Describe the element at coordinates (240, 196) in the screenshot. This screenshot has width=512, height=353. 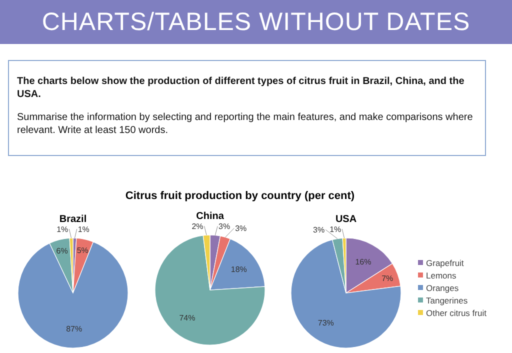
I see `text: Citrus fruit production by country (per cent)` at that location.